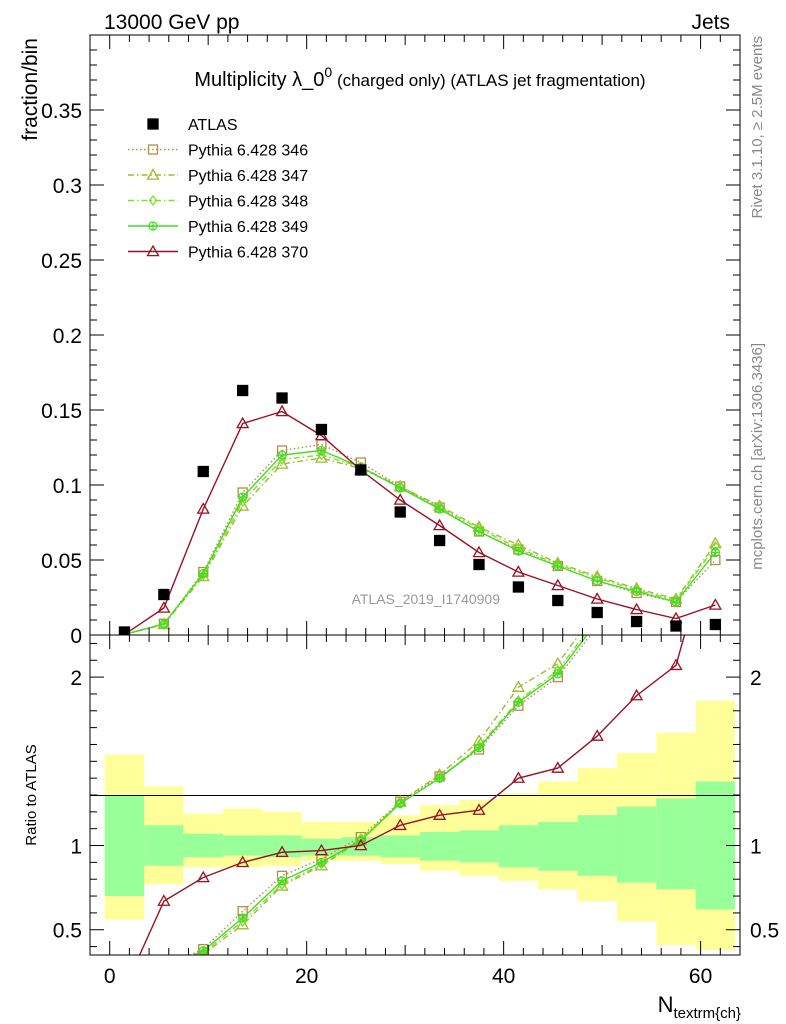 The height and width of the screenshot is (1024, 786). Describe the element at coordinates (248, 176) in the screenshot. I see `legend-label: Pythia 6.428 347` at that location.